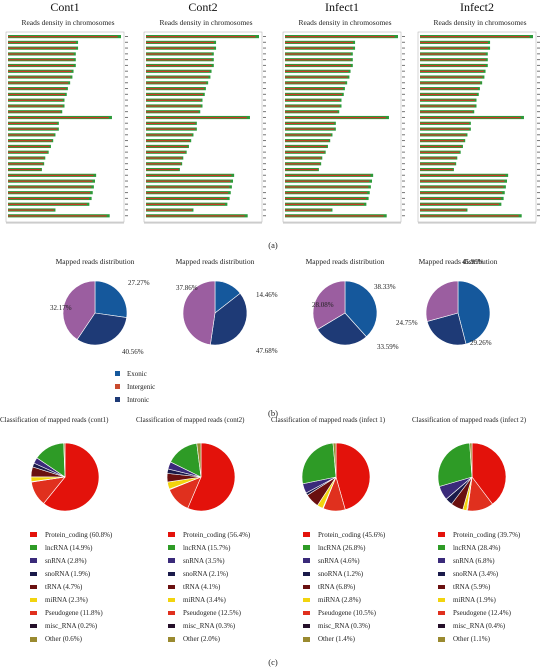 The height and width of the screenshot is (671, 546). Describe the element at coordinates (344, 599) in the screenshot. I see `legend-item-mirna: miRNA (2.8%)` at that location.